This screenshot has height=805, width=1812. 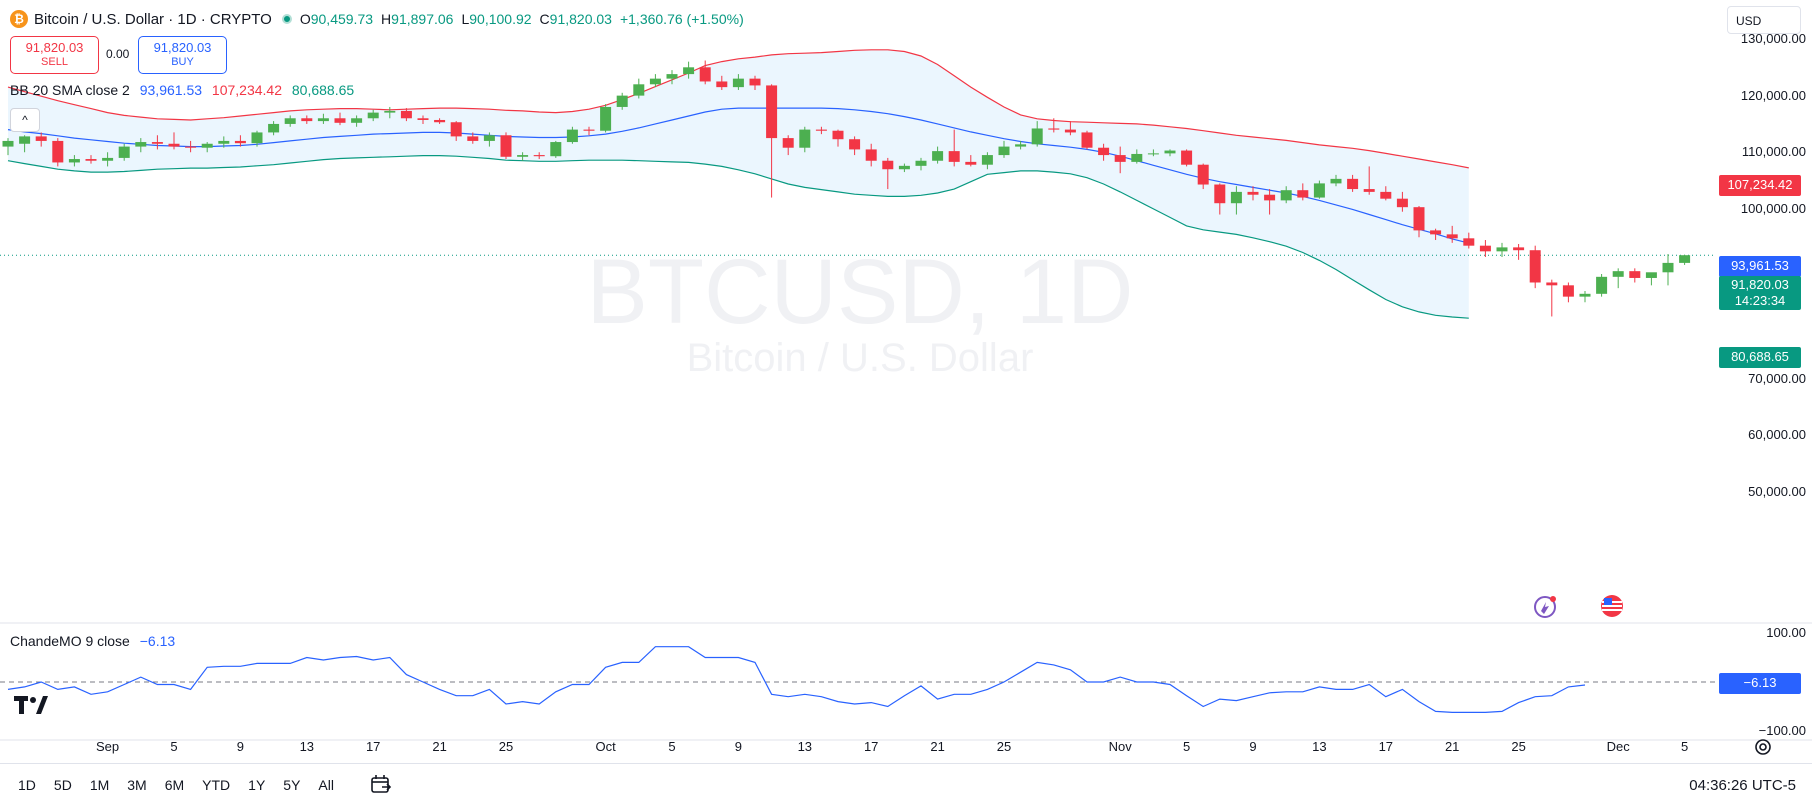 What do you see at coordinates (153, 19) in the screenshot?
I see `symbol-title: Bitcoin / U.S. Dollar · 1D · CRYPTO` at bounding box center [153, 19].